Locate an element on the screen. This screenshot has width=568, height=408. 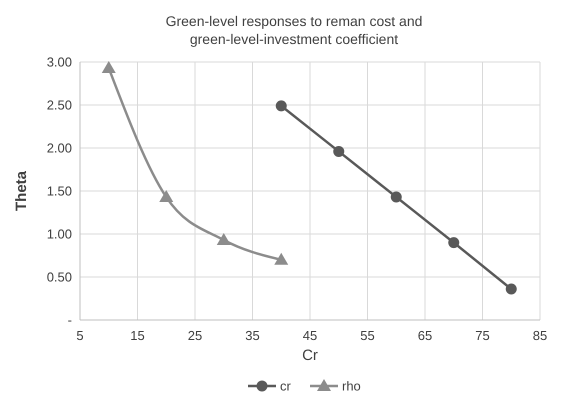
y-tick-label: 0.50 is located at coordinates (59, 277).